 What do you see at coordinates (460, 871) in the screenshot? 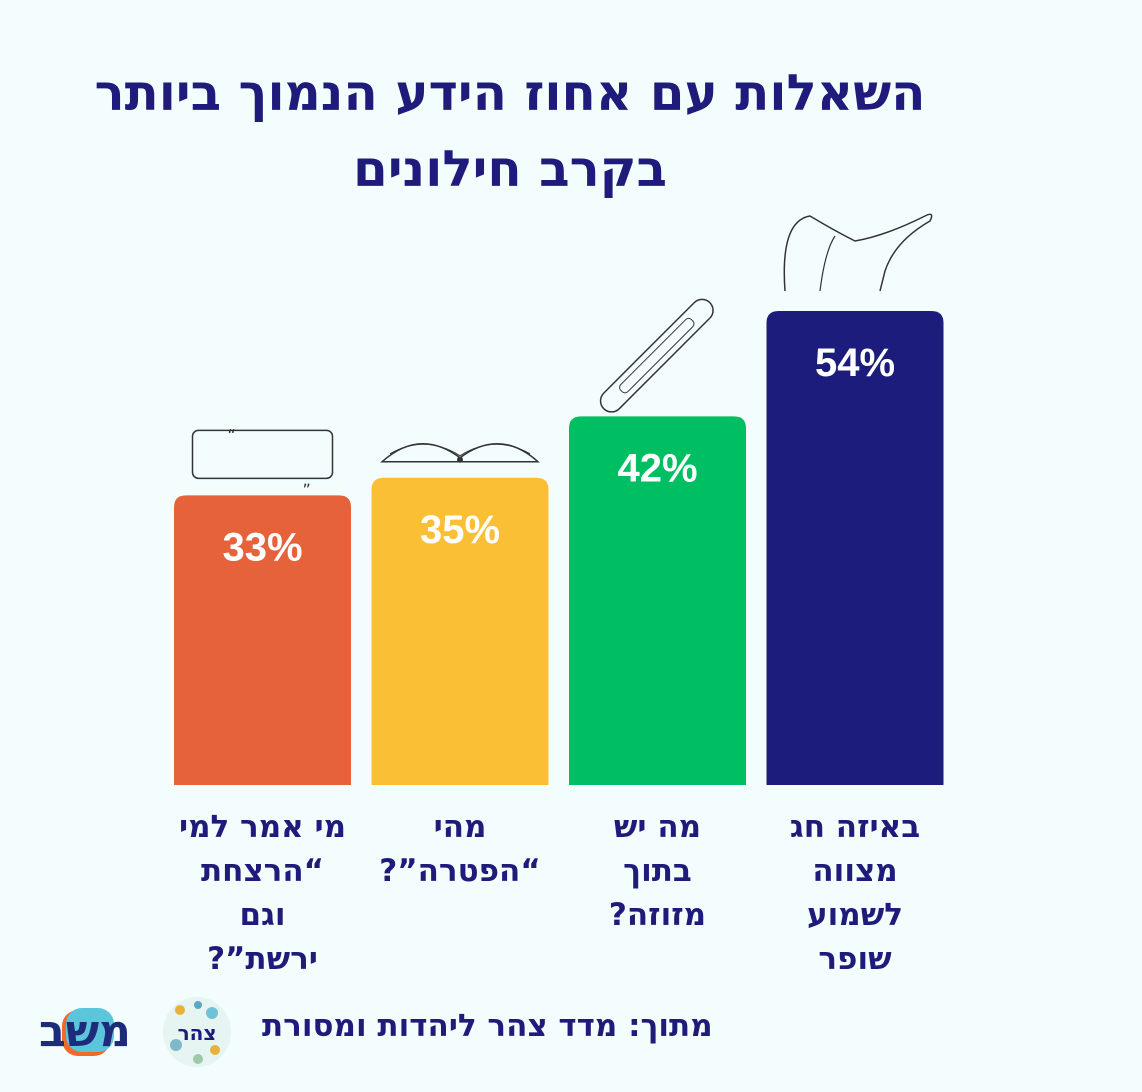
I see `category-label-line: “הפטרה”?` at bounding box center [460, 871].